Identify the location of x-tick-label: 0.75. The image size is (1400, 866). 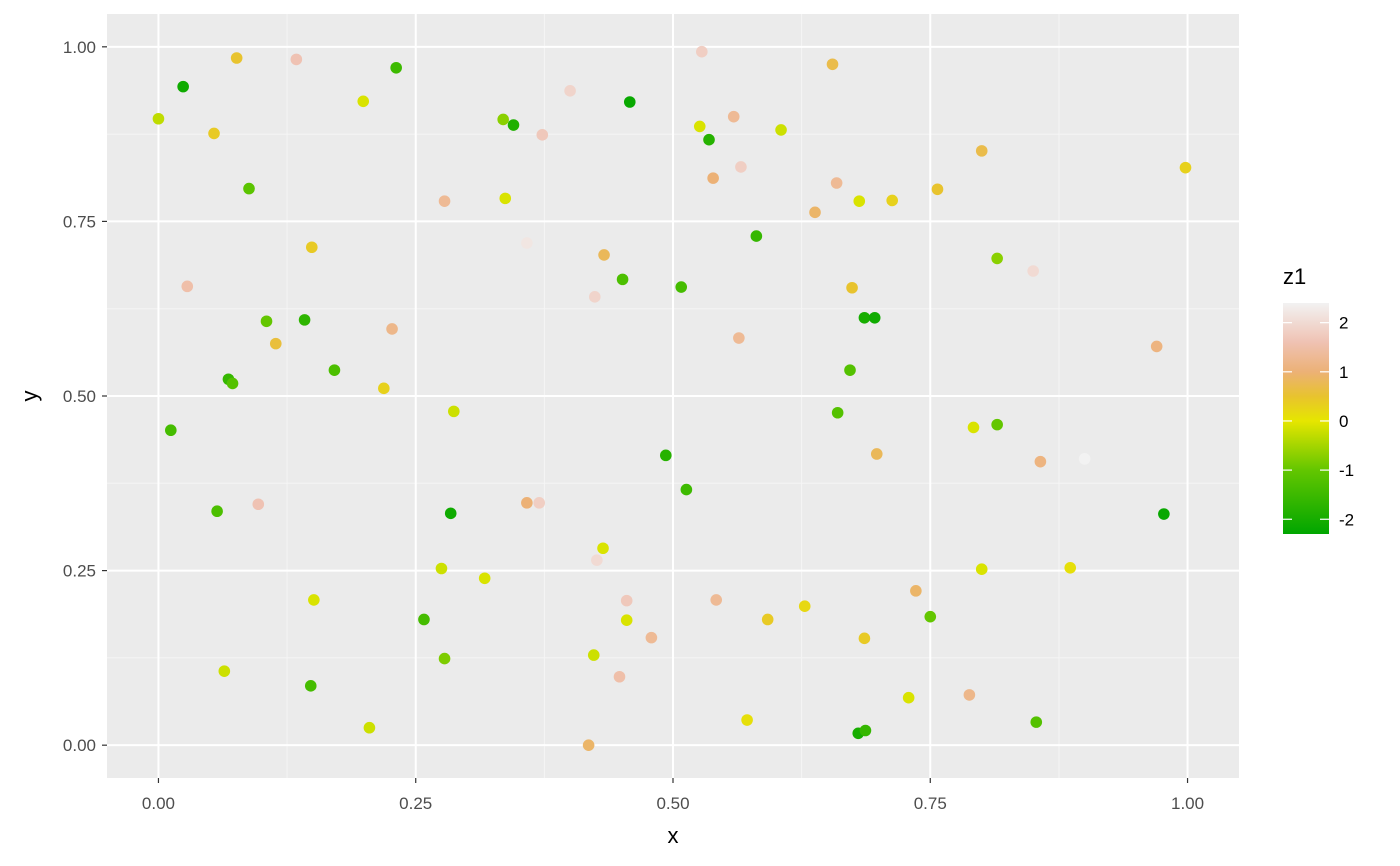
(930, 803).